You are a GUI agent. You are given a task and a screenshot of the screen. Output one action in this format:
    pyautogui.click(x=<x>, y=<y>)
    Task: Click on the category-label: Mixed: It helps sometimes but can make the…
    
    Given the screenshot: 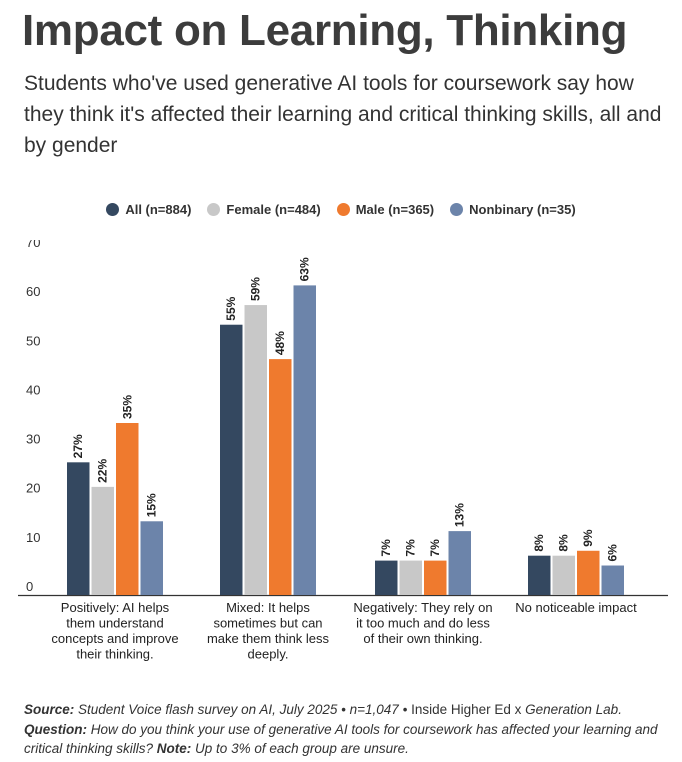 What is the action you would take?
    pyautogui.click(x=268, y=631)
    